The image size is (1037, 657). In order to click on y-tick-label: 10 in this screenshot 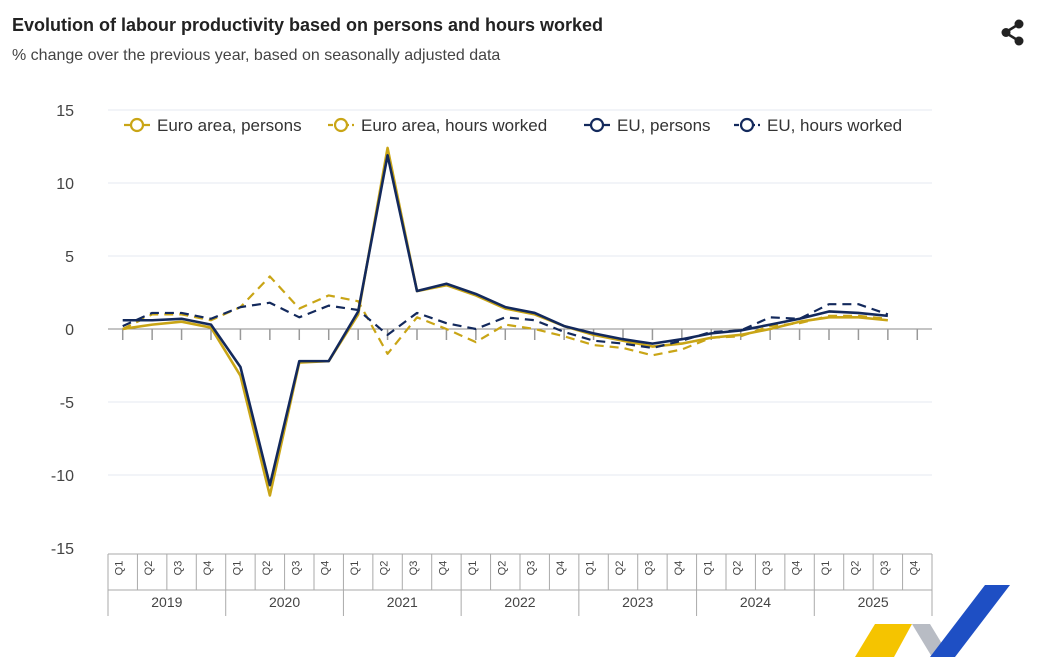, I will do `click(65, 184)`.